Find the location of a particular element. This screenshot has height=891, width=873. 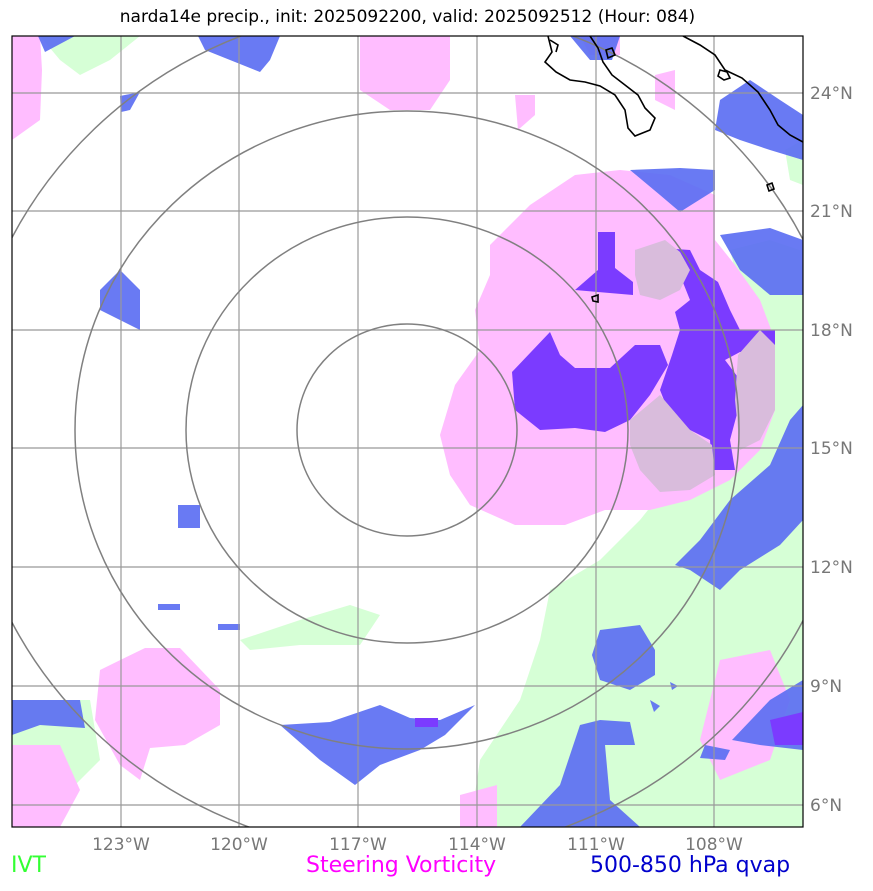

legend-qvap: 500-850 hPa qvap is located at coordinates (690, 865).